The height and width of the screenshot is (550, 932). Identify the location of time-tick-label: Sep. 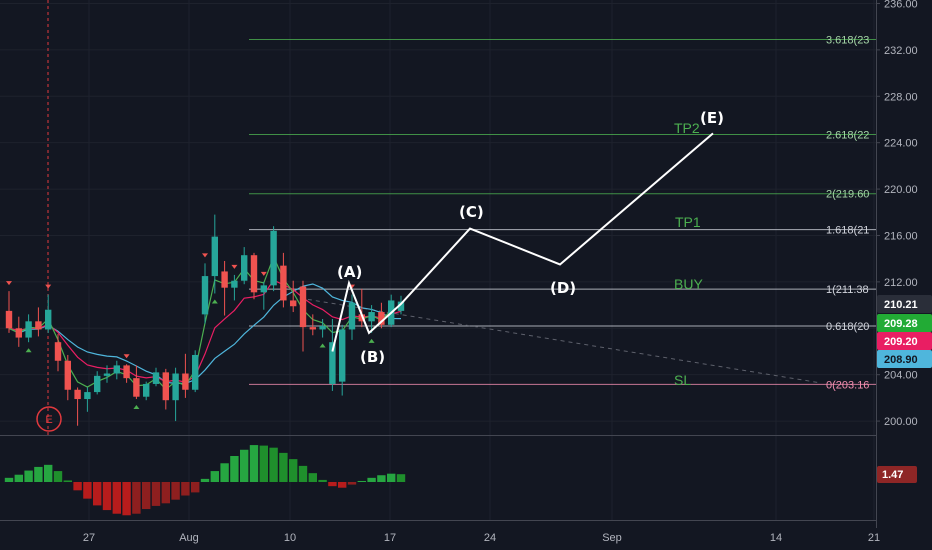
(612, 538).